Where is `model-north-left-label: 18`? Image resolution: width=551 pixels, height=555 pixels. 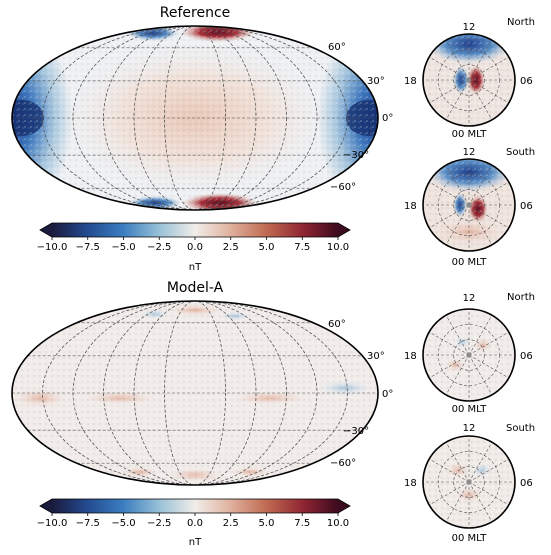 model-north-left-label: 18 is located at coordinates (410, 356).